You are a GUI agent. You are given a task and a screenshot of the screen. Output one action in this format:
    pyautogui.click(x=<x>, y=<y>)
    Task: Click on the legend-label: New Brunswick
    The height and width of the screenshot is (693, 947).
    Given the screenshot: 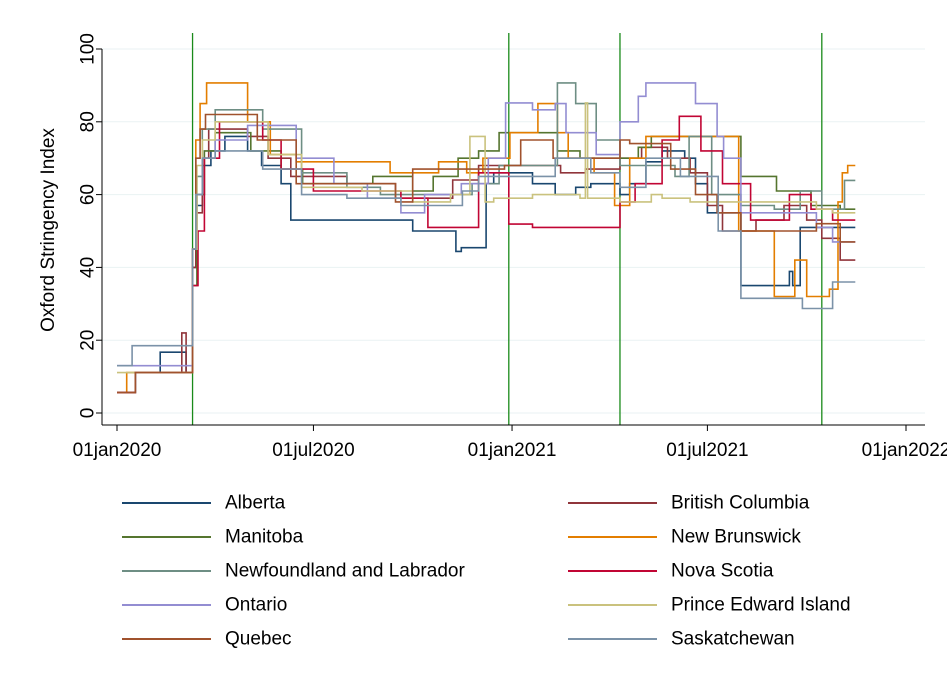 What is the action you would take?
    pyautogui.click(x=736, y=537)
    